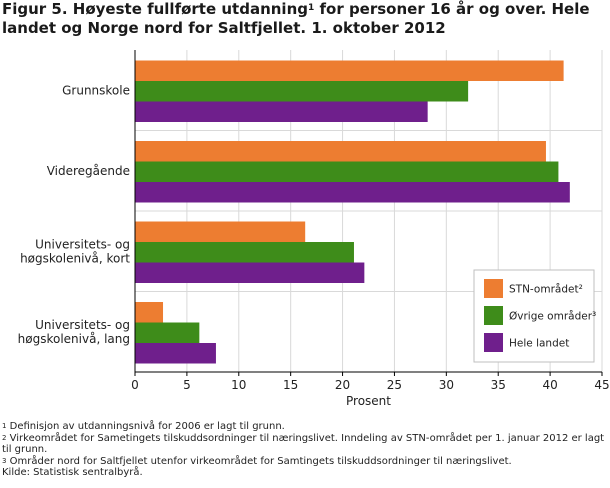  Describe the element at coordinates (394, 385) in the screenshot. I see `x-tick-label: 25` at that location.